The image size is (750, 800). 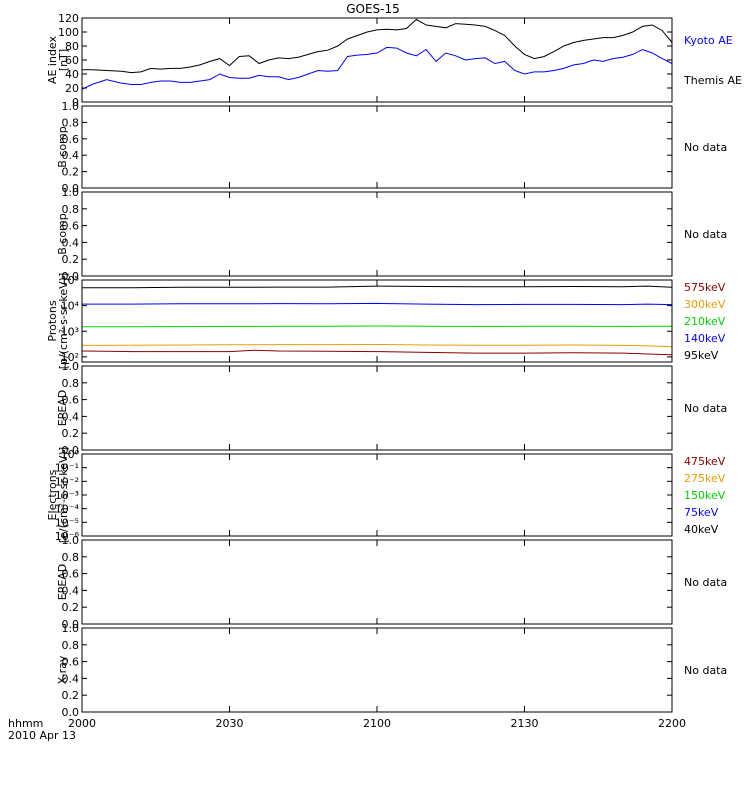 What do you see at coordinates (63, 60) in the screenshot?
I see `y-axis-label: [nT]` at bounding box center [63, 60].